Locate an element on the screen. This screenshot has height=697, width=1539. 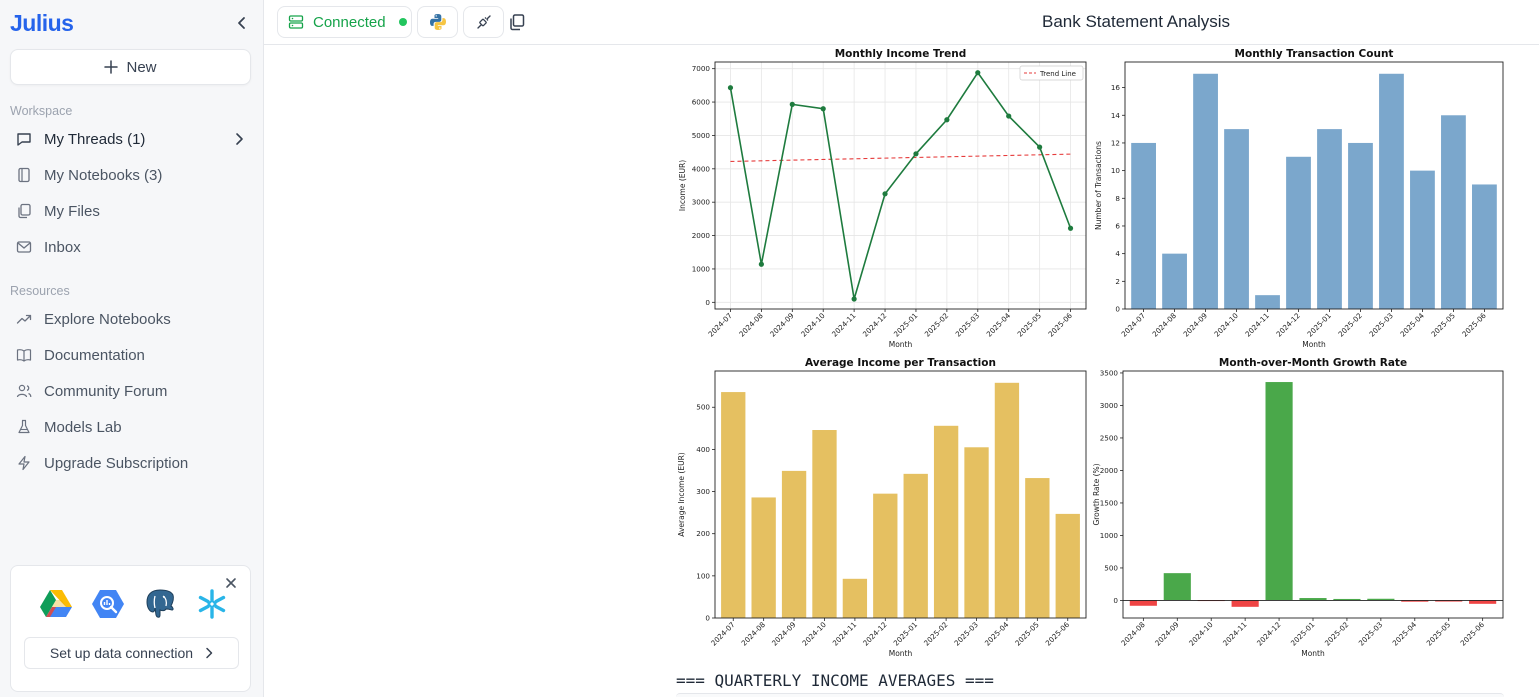
sidebar-item-explore-notebooks: Explore Notebooks is located at coordinates (132, 319).